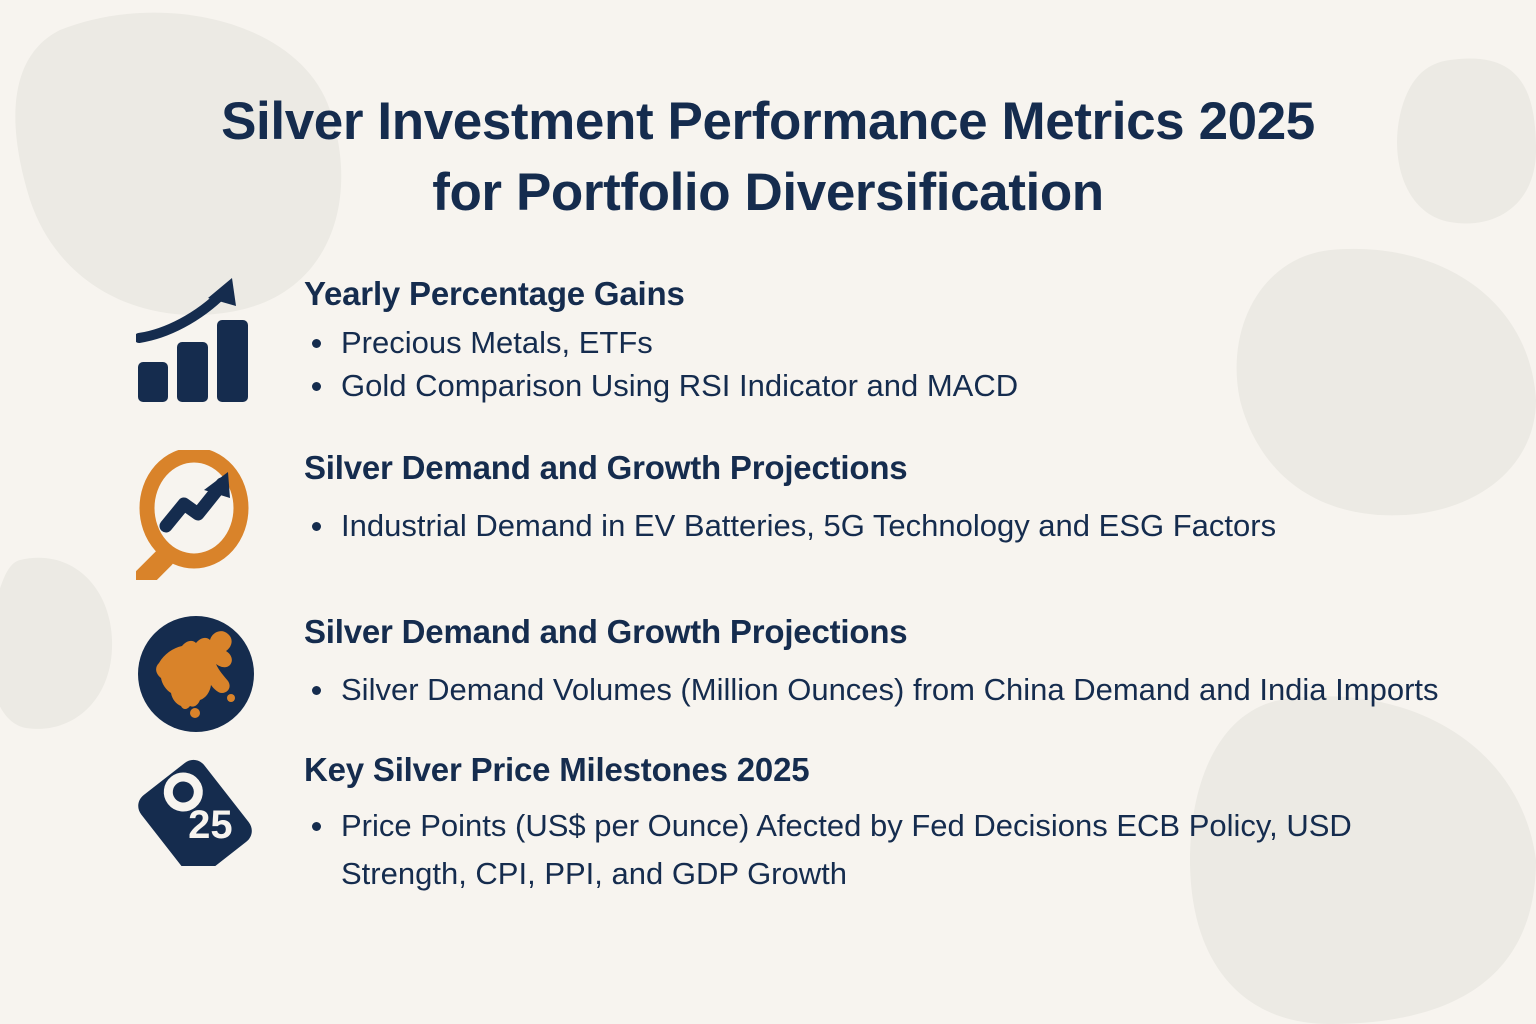 The width and height of the screenshot is (1536, 1024). I want to click on section-heading: Yearly Percentage Gains, so click(494, 293).